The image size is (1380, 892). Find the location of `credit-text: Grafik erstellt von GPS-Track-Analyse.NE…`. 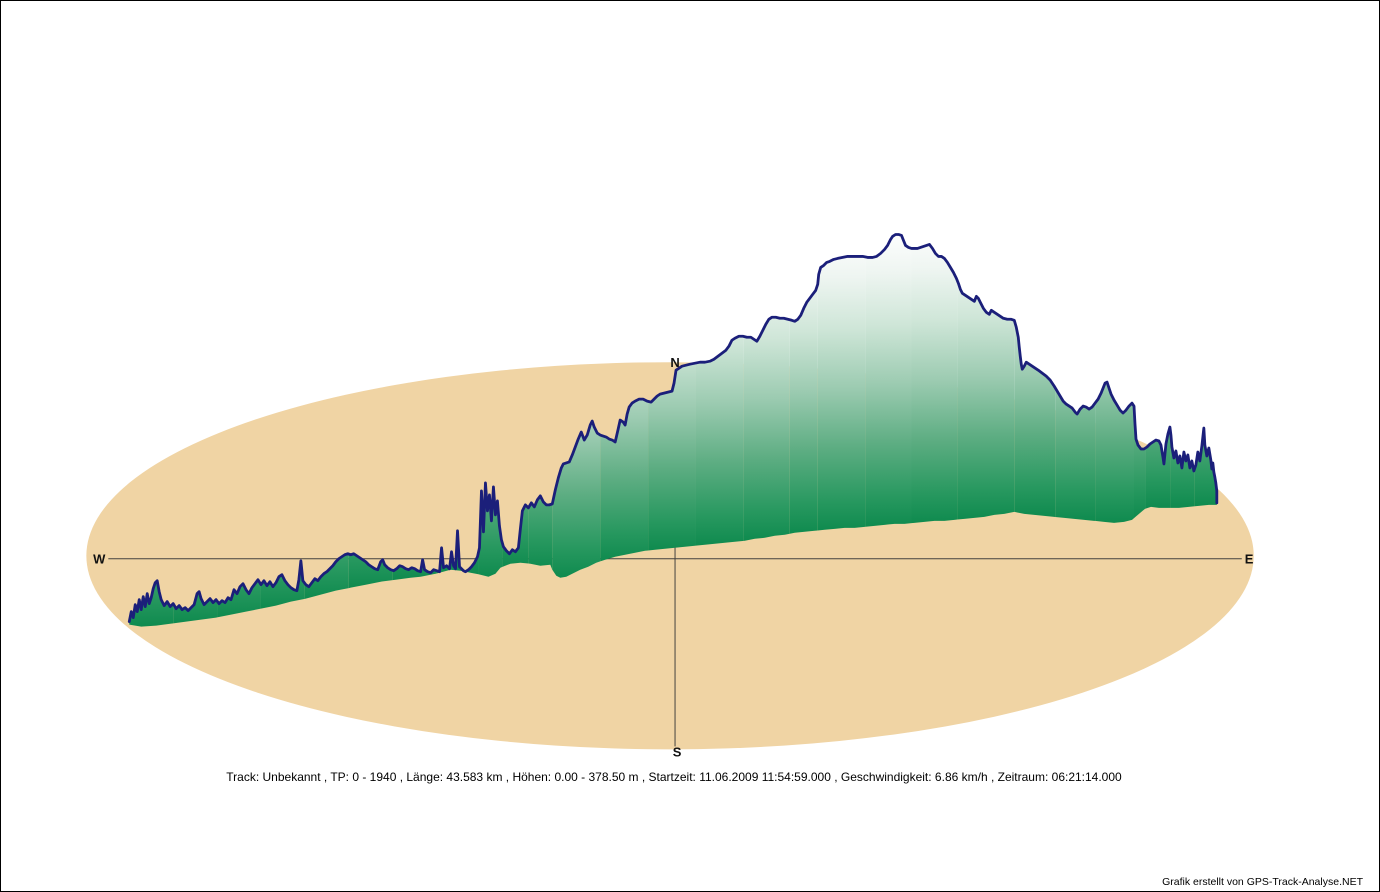

credit-text: Grafik erstellt von GPS-Track-Analyse.NE… is located at coordinates (1262, 882).